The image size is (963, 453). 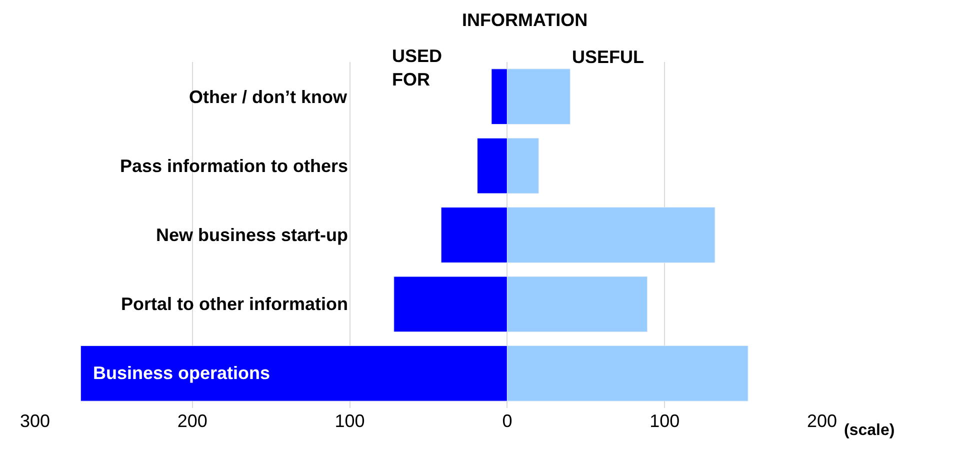 I want to click on y-tick-label: Business operations, so click(x=181, y=373).